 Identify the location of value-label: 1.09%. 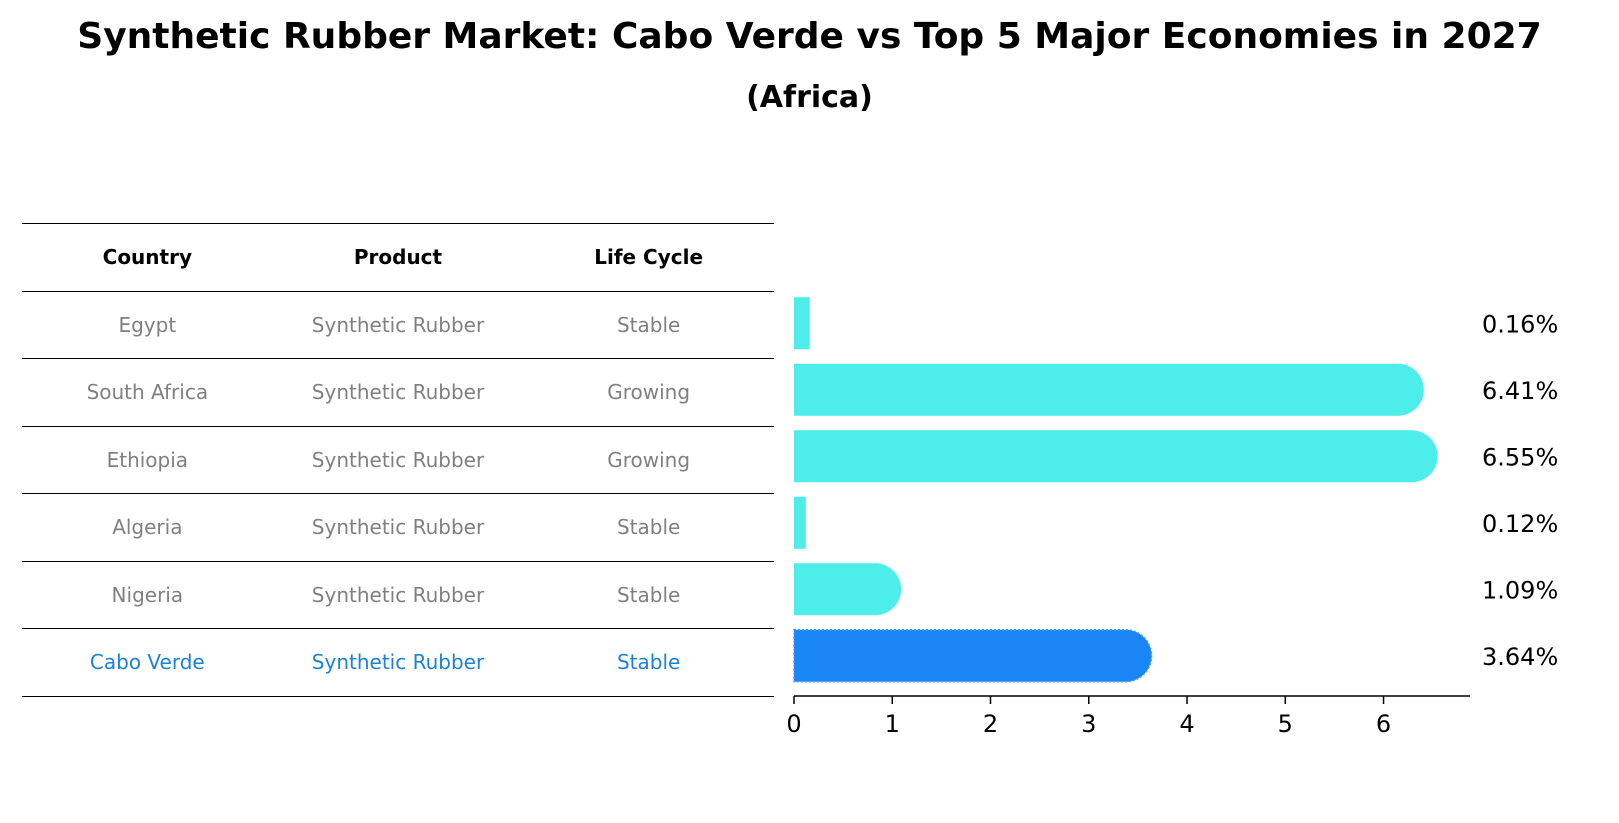
(1520, 590).